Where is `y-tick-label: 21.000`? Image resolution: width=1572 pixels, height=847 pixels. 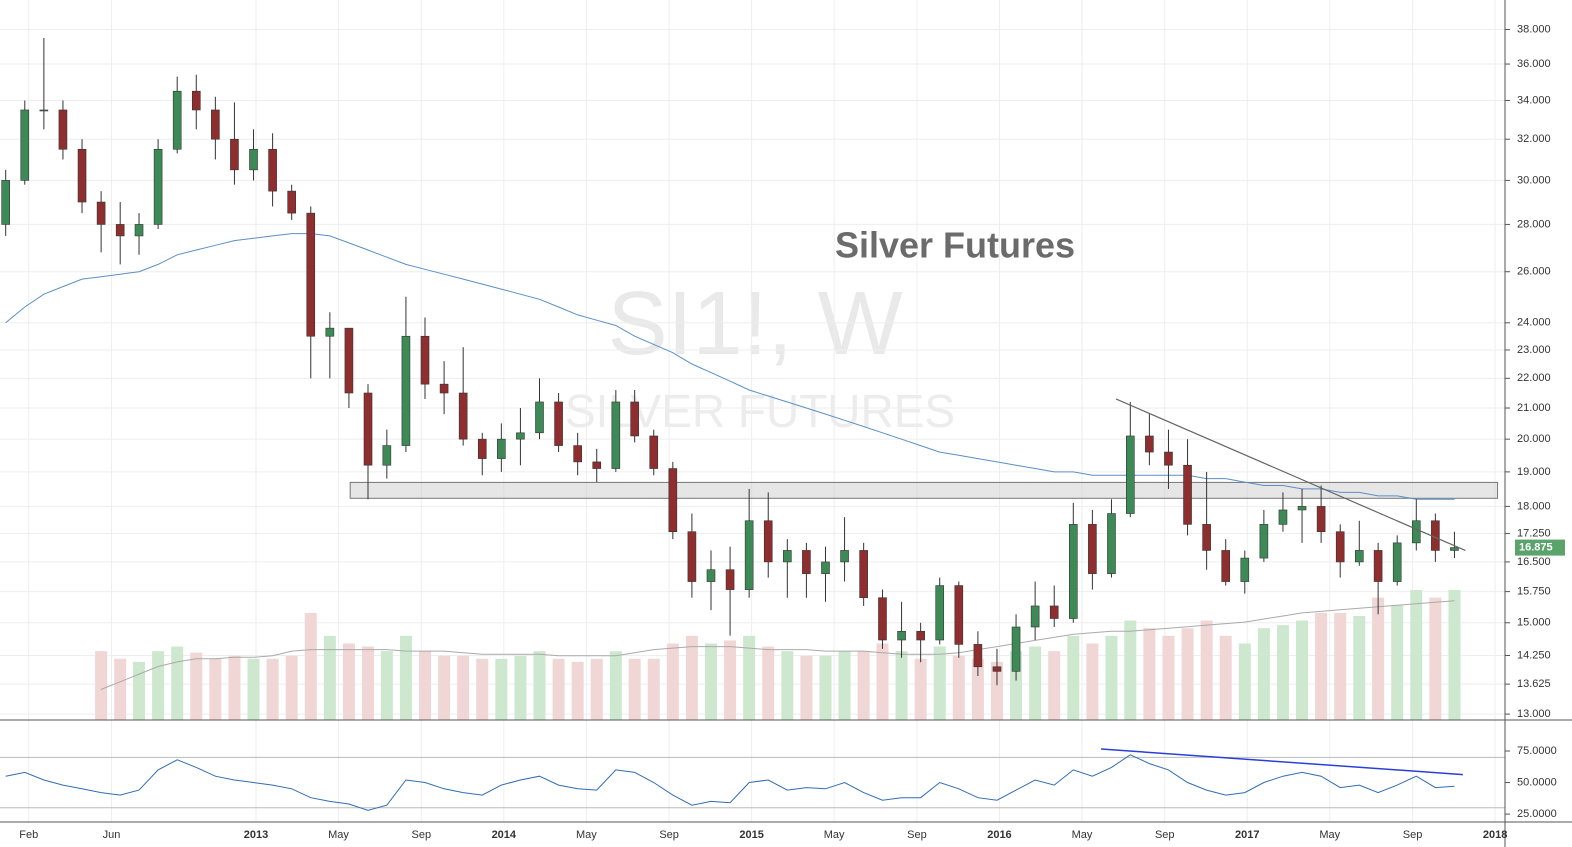
y-tick-label: 21.000 is located at coordinates (1534, 408).